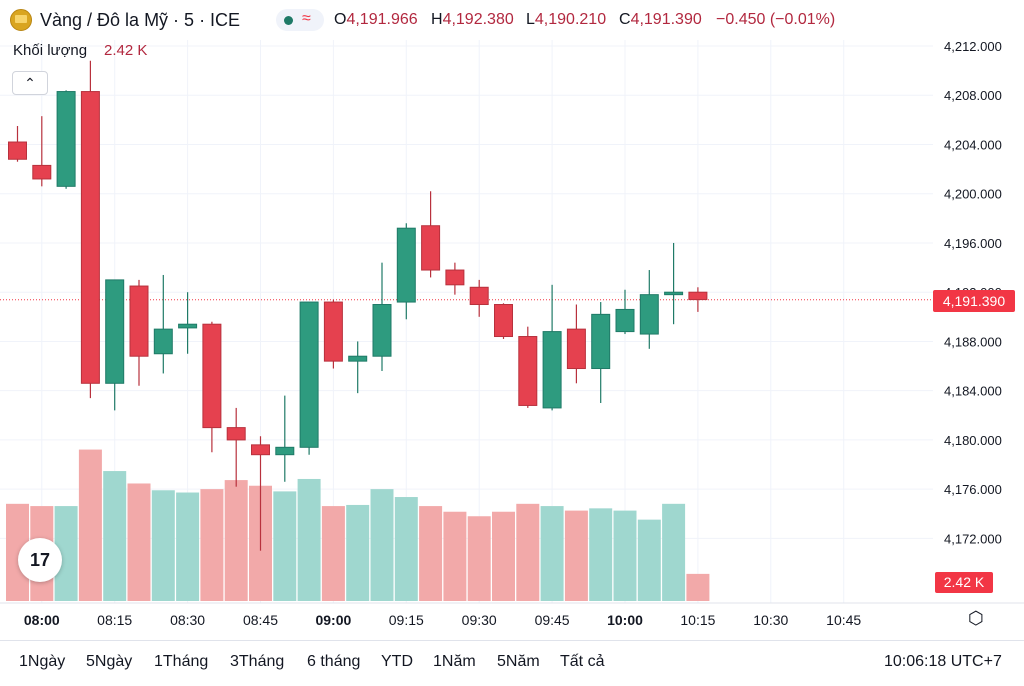 This screenshot has height=686, width=1024. I want to click on range-5d-button: 5Ngày, so click(109, 661).